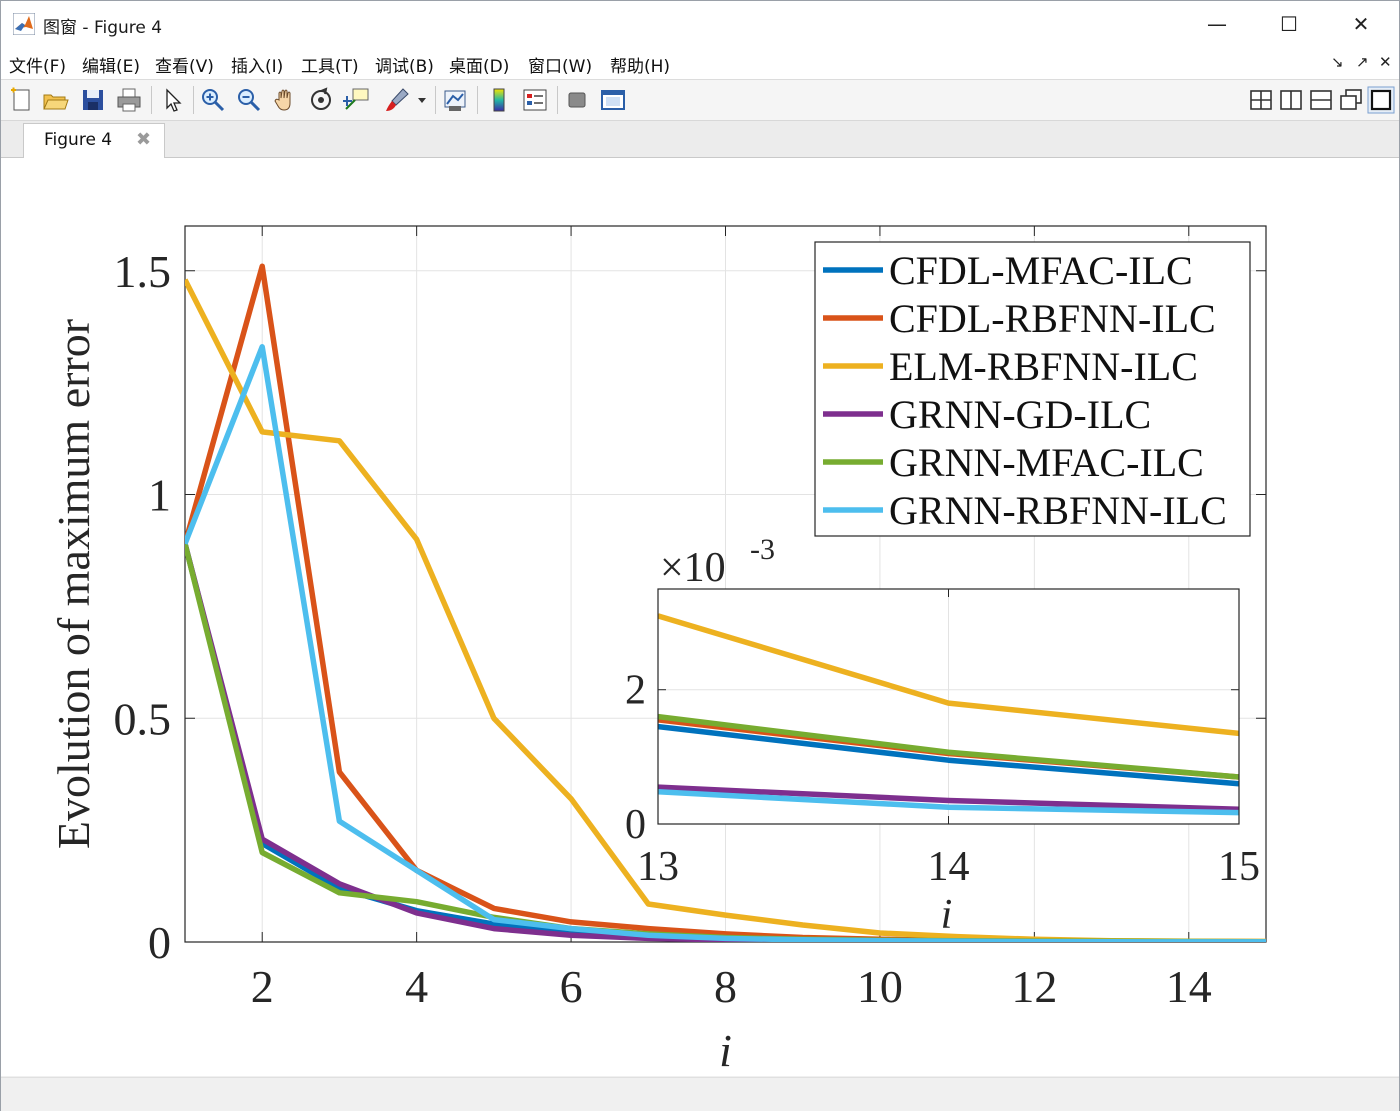 The image size is (1400, 1111). What do you see at coordinates (38, 67) in the screenshot?
I see `menu-file: 文件(F)` at bounding box center [38, 67].